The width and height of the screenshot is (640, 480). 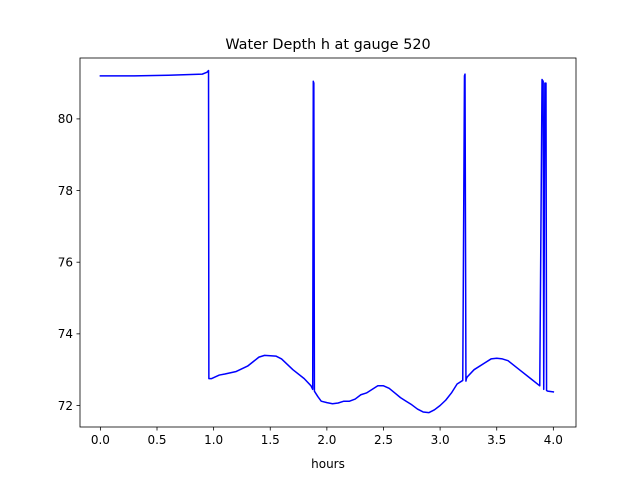 What do you see at coordinates (326, 440) in the screenshot?
I see `x-tick-label: 2.0` at bounding box center [326, 440].